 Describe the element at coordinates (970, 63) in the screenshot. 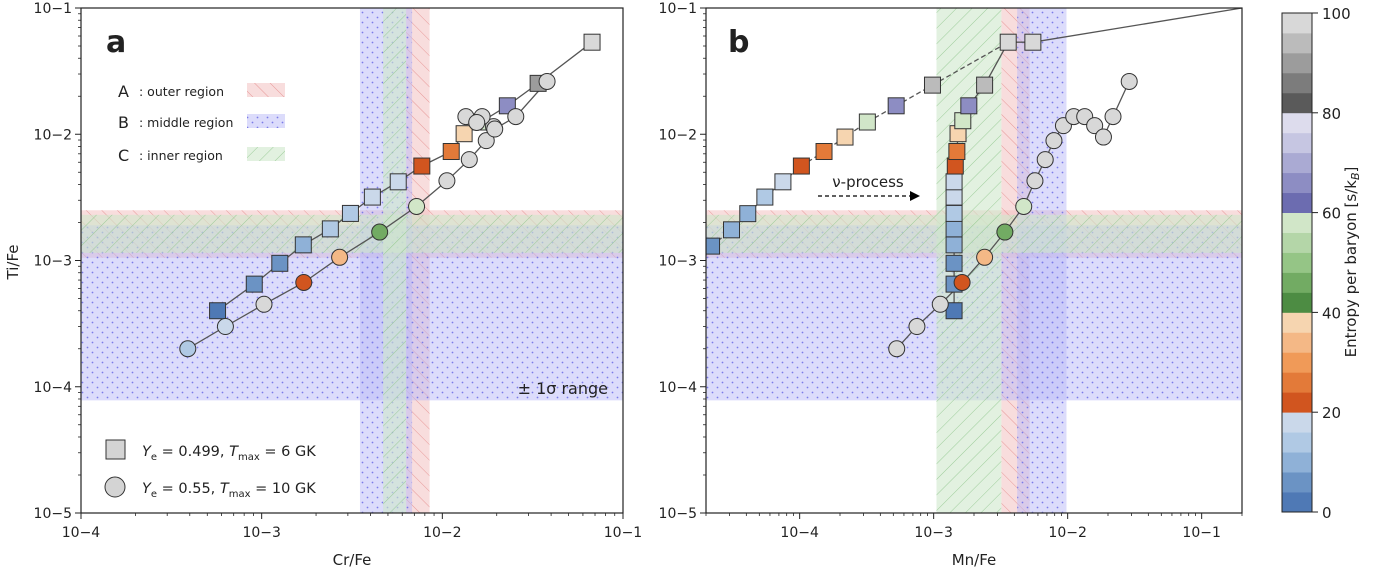

I see `series-link-line` at that location.